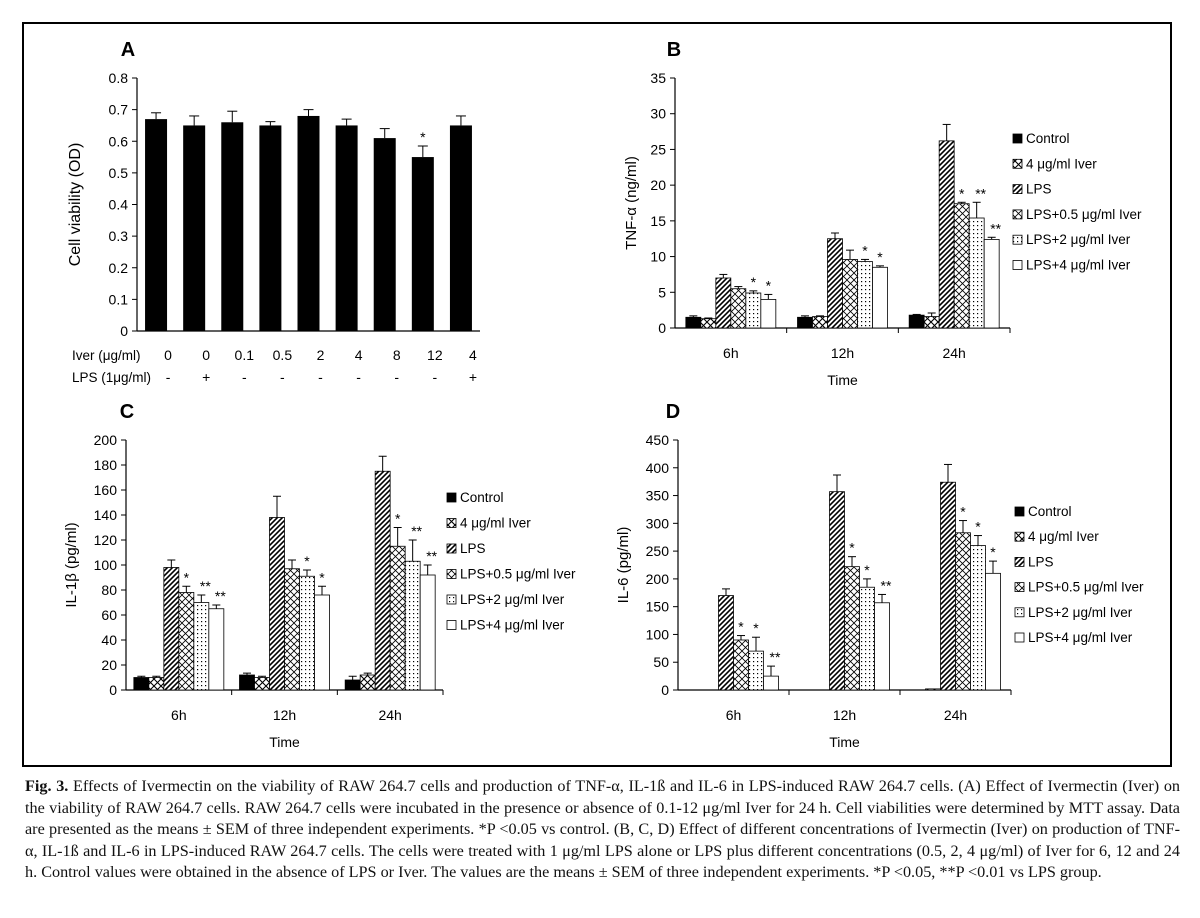 The image size is (1200, 918). Describe the element at coordinates (119, 173) in the screenshot. I see `y-tick-label: 0.5` at that location.